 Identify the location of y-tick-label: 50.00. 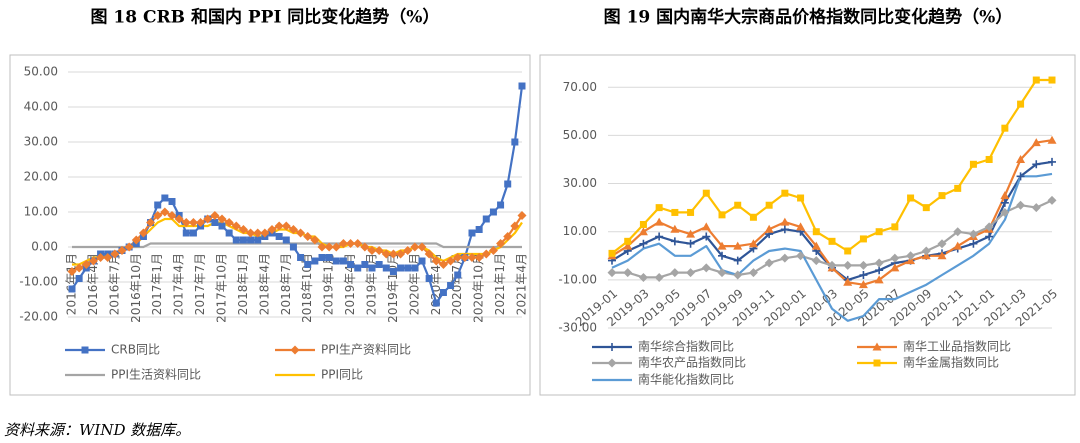
(580, 135).